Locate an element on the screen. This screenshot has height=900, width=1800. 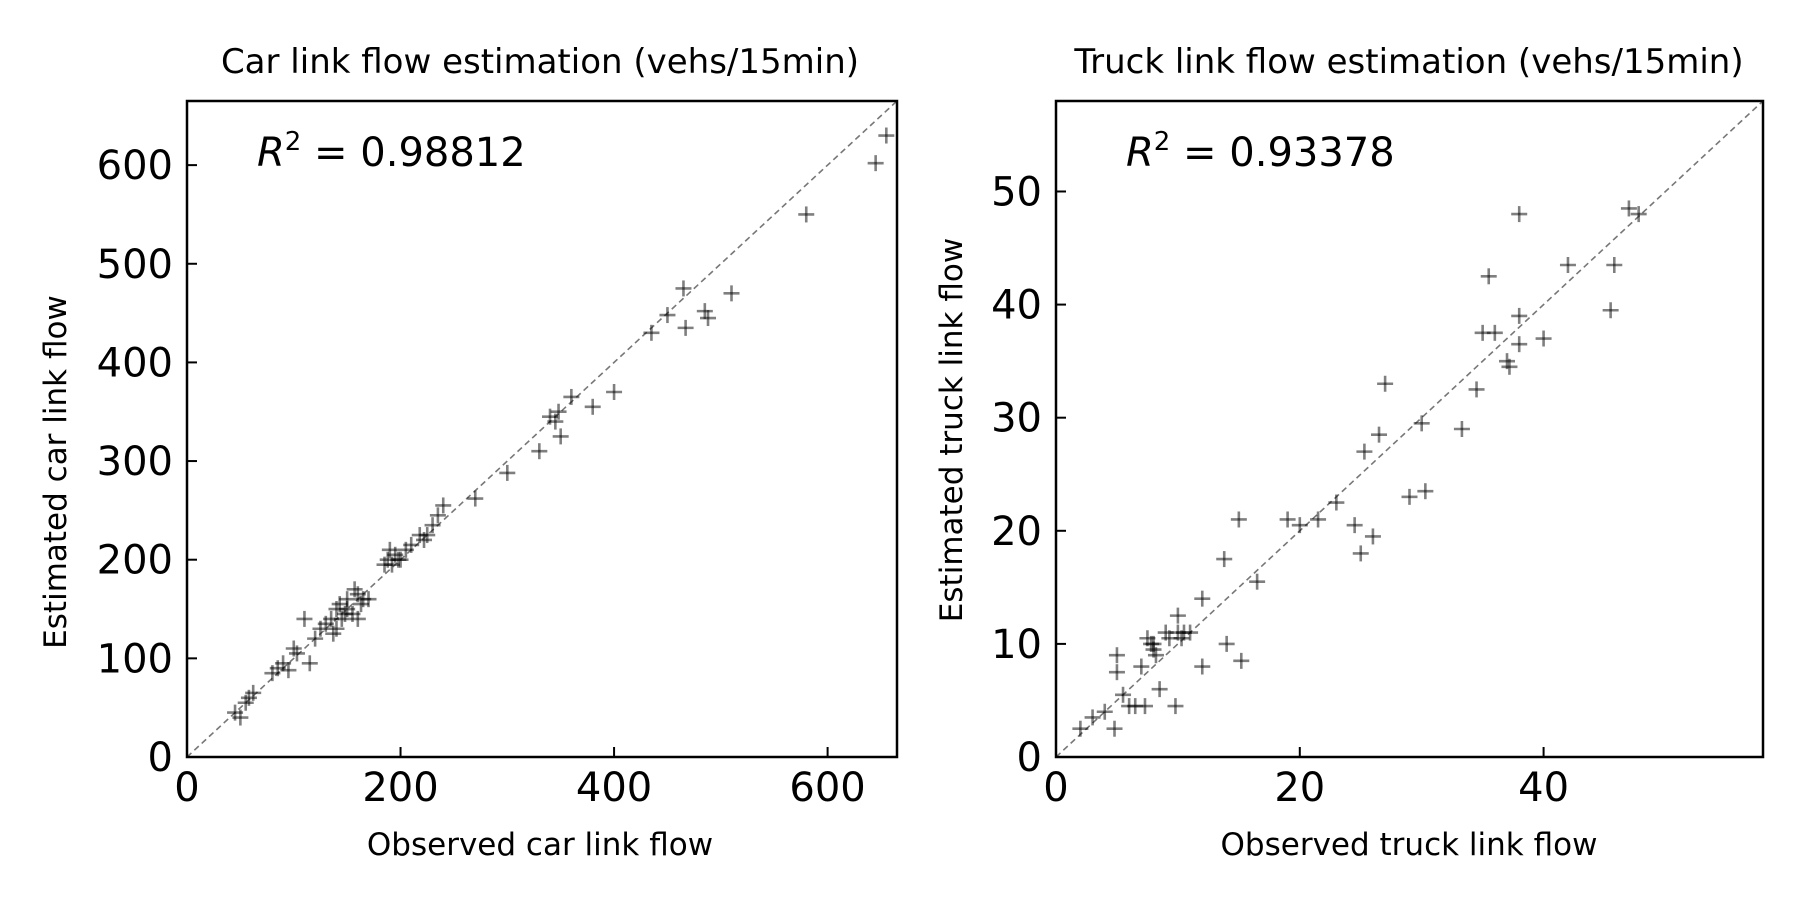
truck-y-tick-label: 30 is located at coordinates (1016, 419).